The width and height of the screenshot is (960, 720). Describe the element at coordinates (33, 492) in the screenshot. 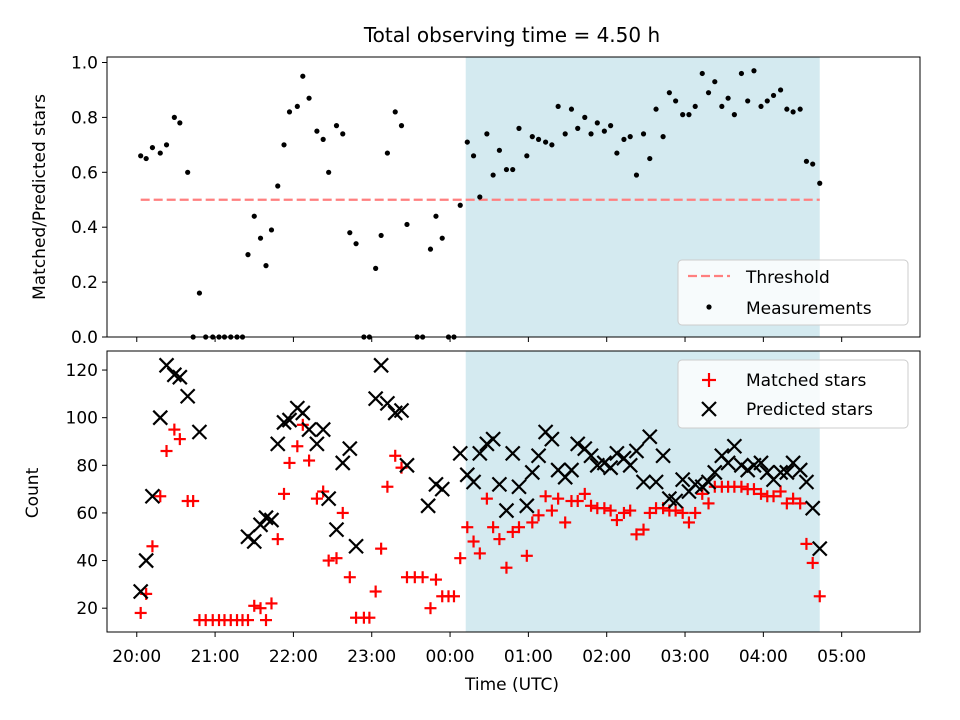

I see `count-y-axis-label: Count` at that location.